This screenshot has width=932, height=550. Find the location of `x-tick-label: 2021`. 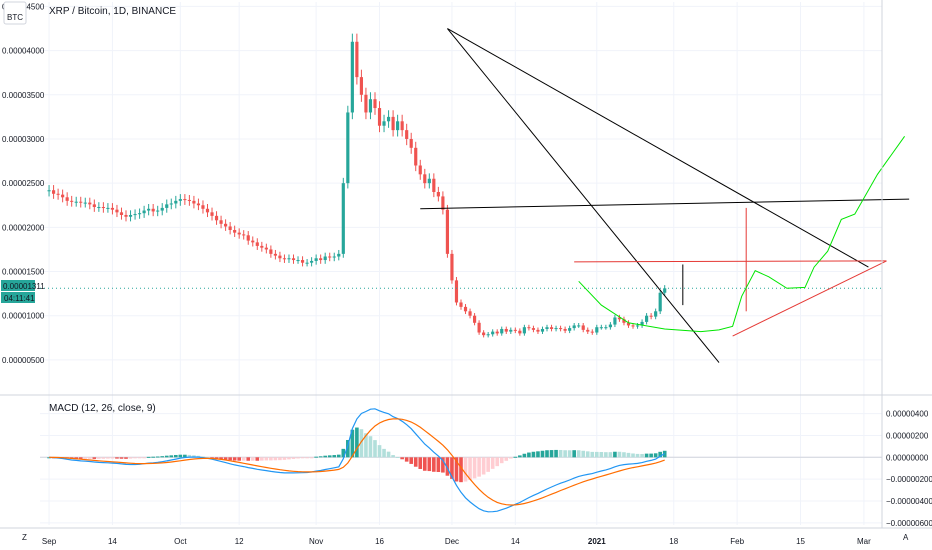

x-tick-label: 2021 is located at coordinates (597, 541).